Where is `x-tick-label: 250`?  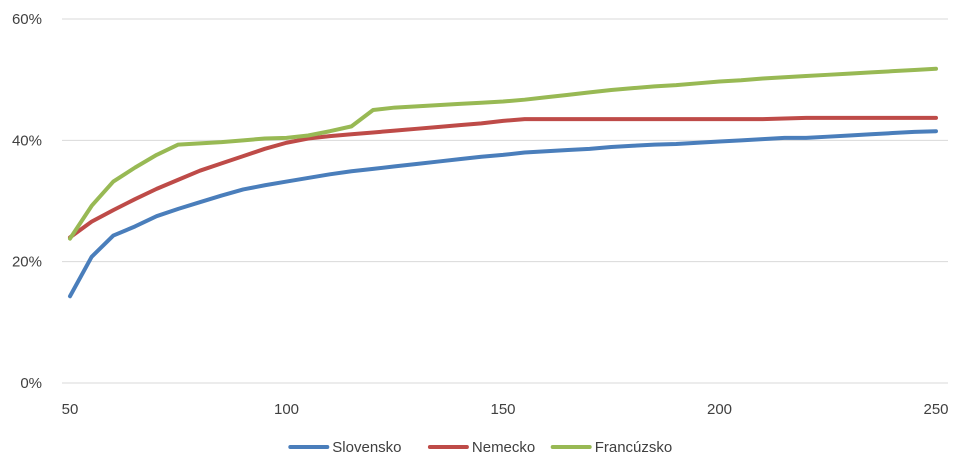 x-tick-label: 250 is located at coordinates (935, 409).